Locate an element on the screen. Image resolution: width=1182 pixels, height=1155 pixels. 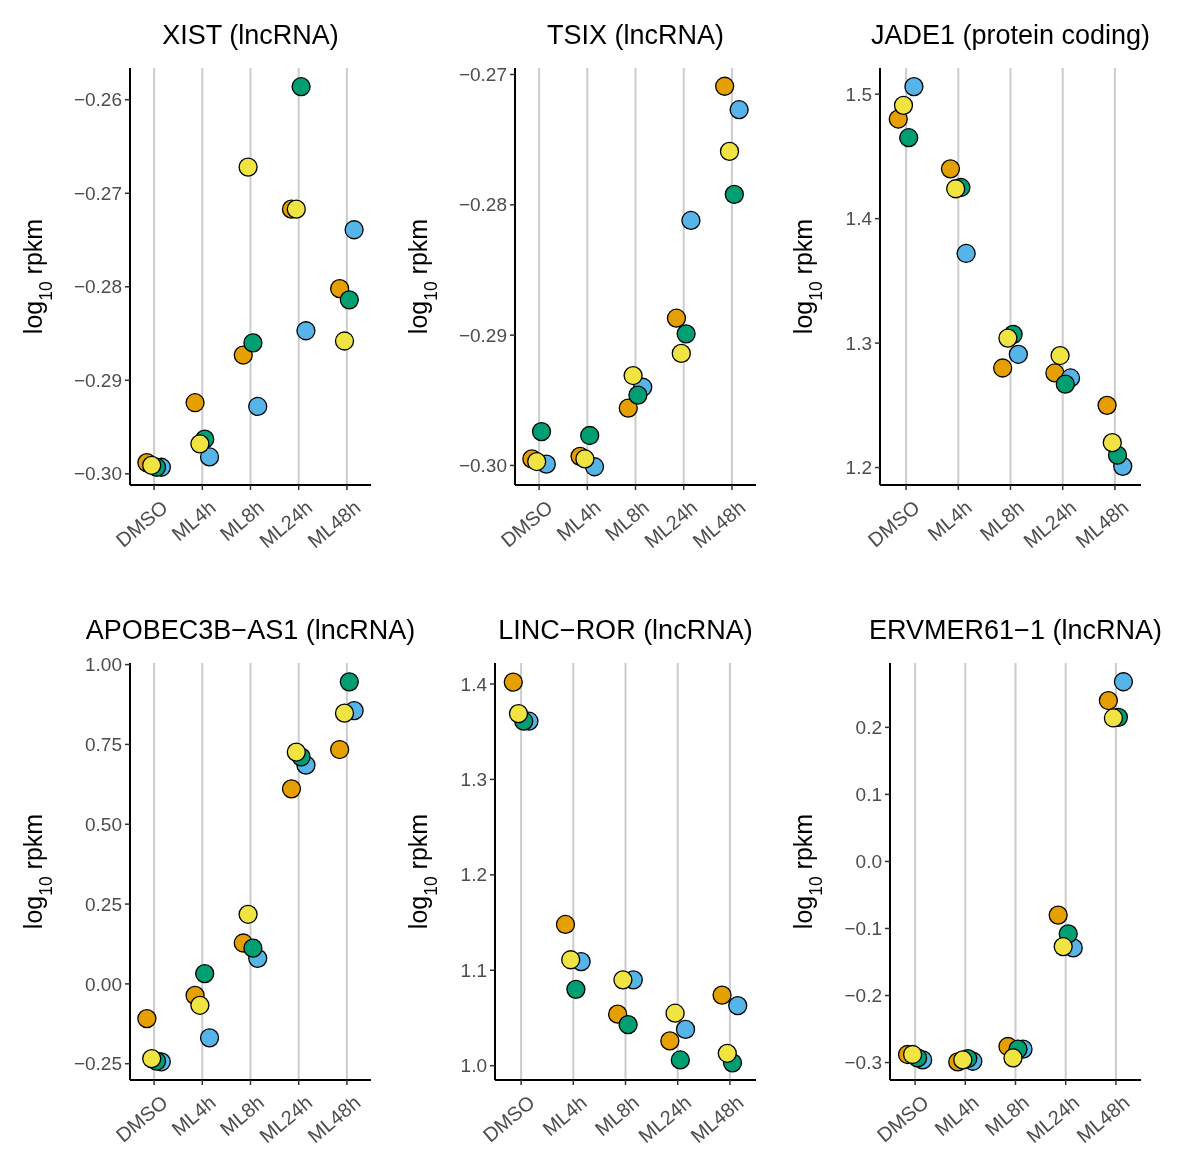
y-tick-label: −0.2 is located at coordinates (863, 996).